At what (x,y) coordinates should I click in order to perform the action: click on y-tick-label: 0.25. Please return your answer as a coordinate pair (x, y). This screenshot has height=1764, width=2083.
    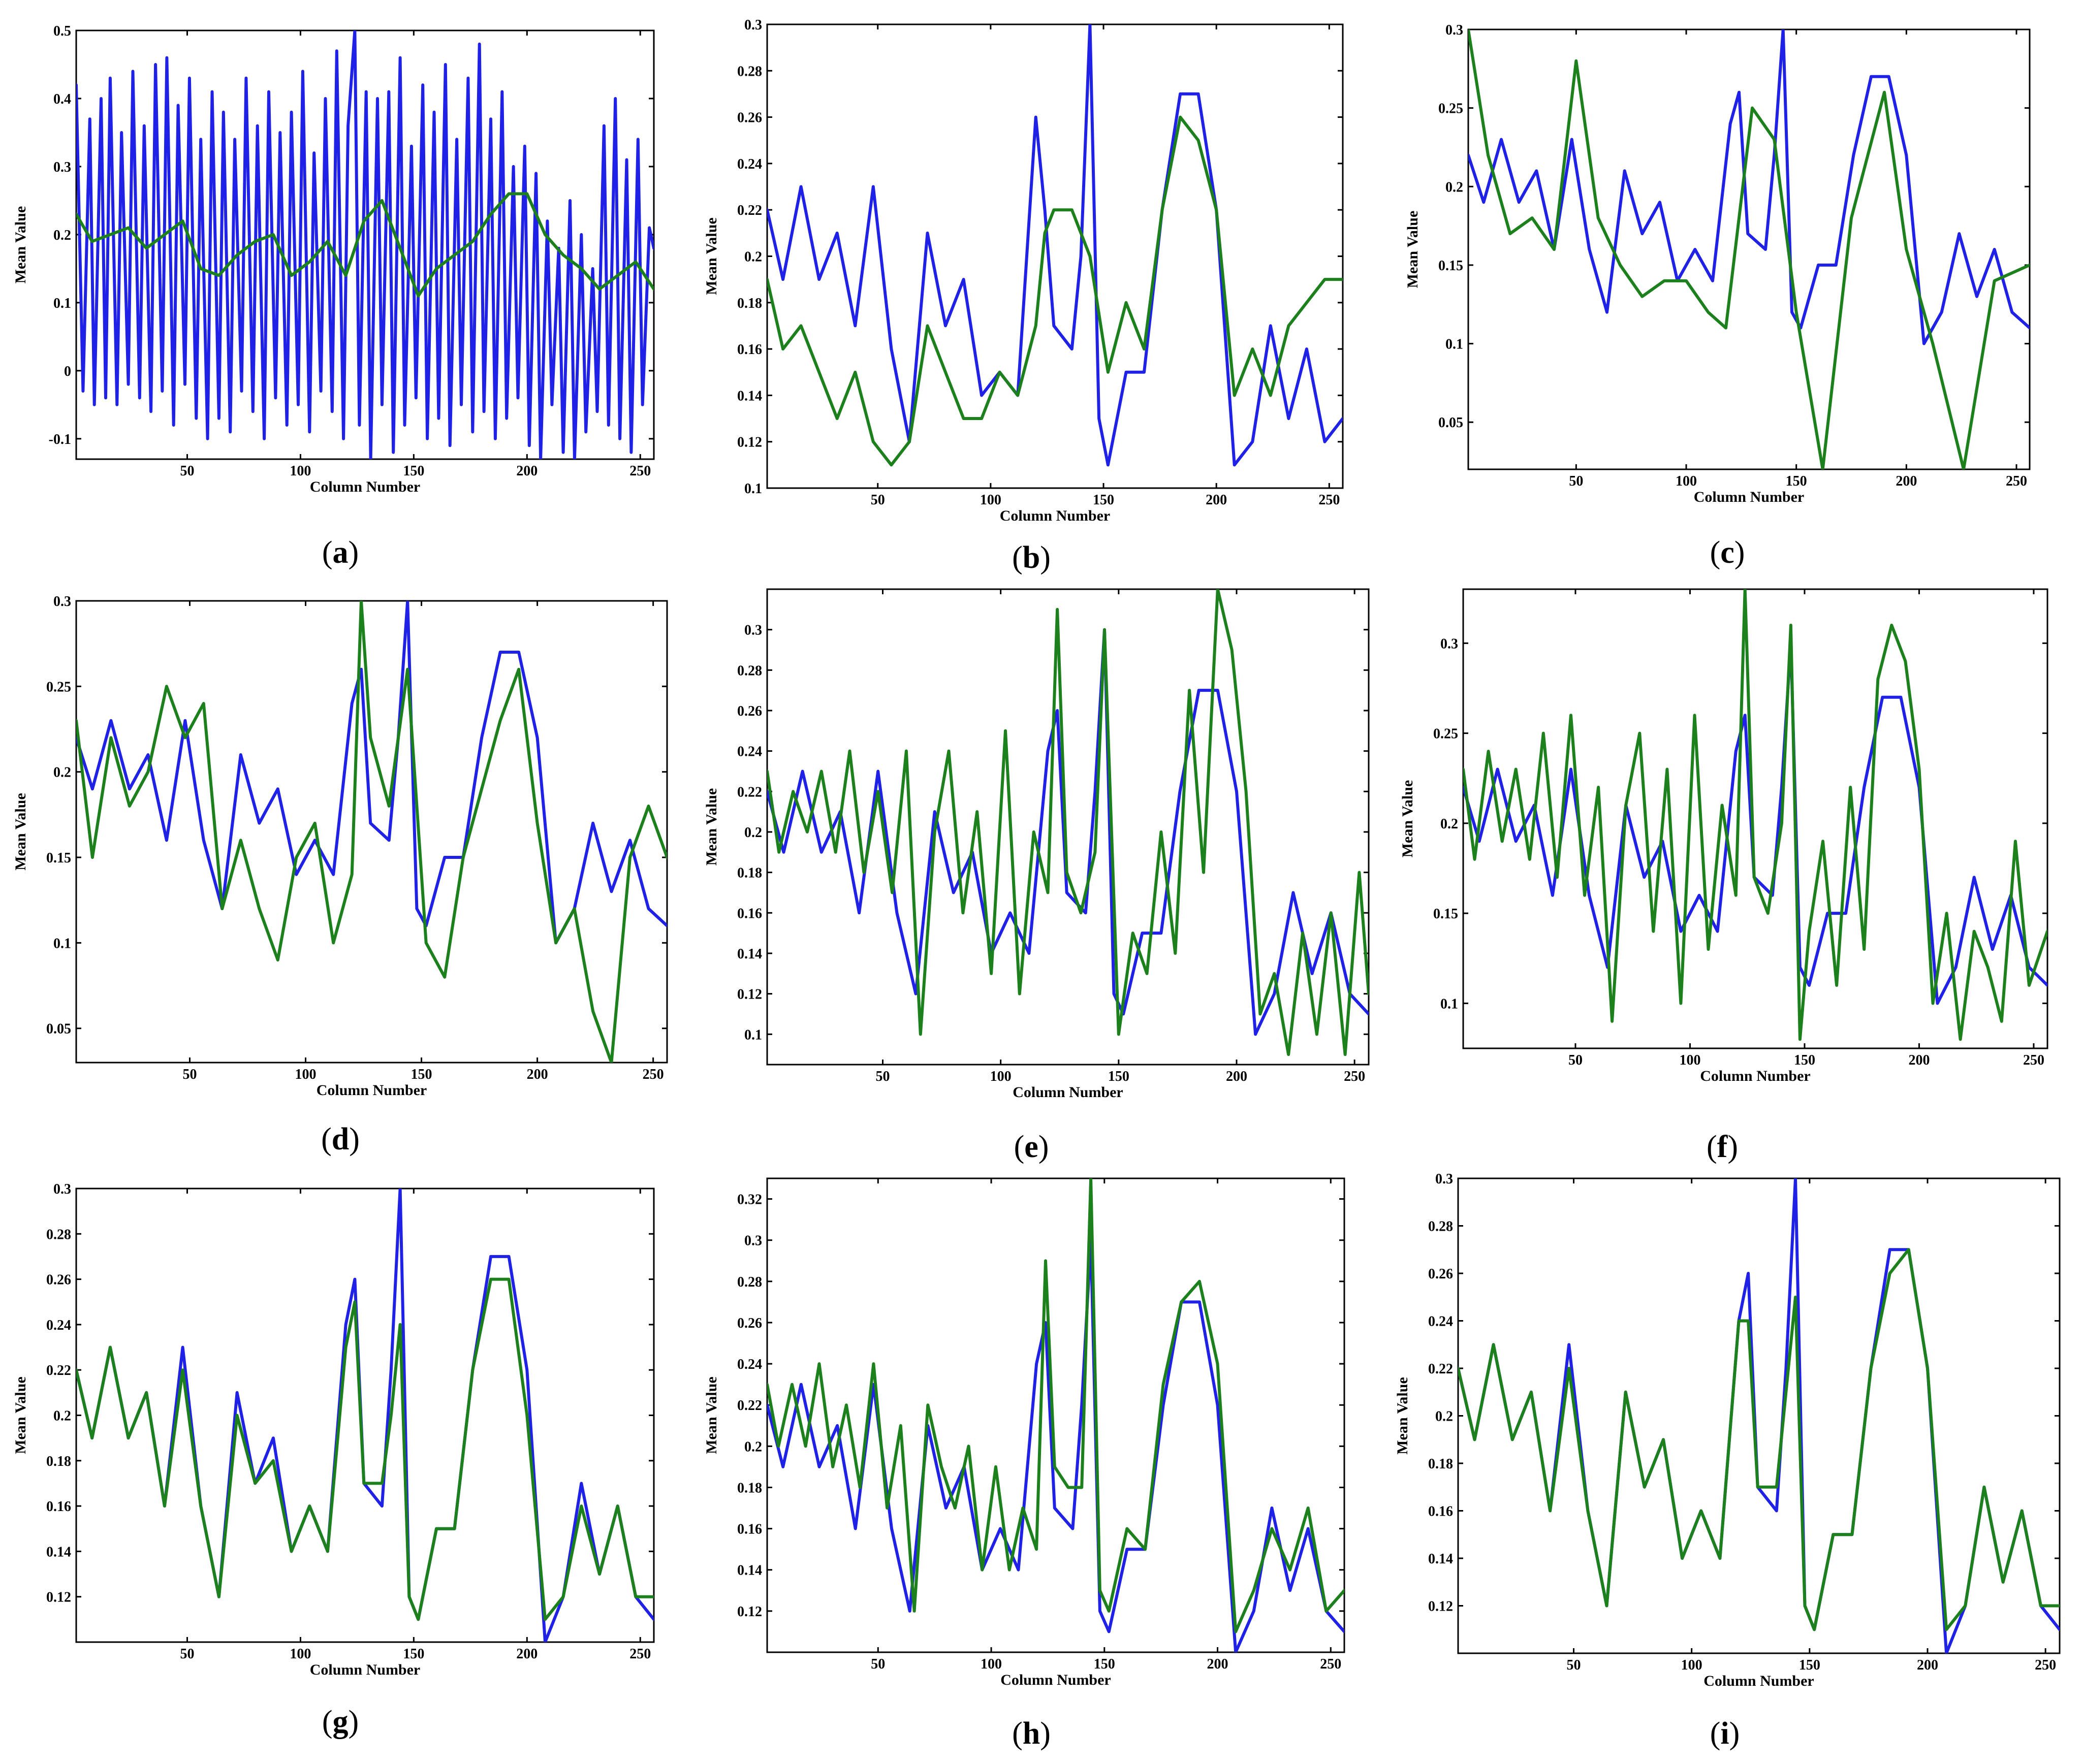
    Looking at the image, I should click on (1445, 734).